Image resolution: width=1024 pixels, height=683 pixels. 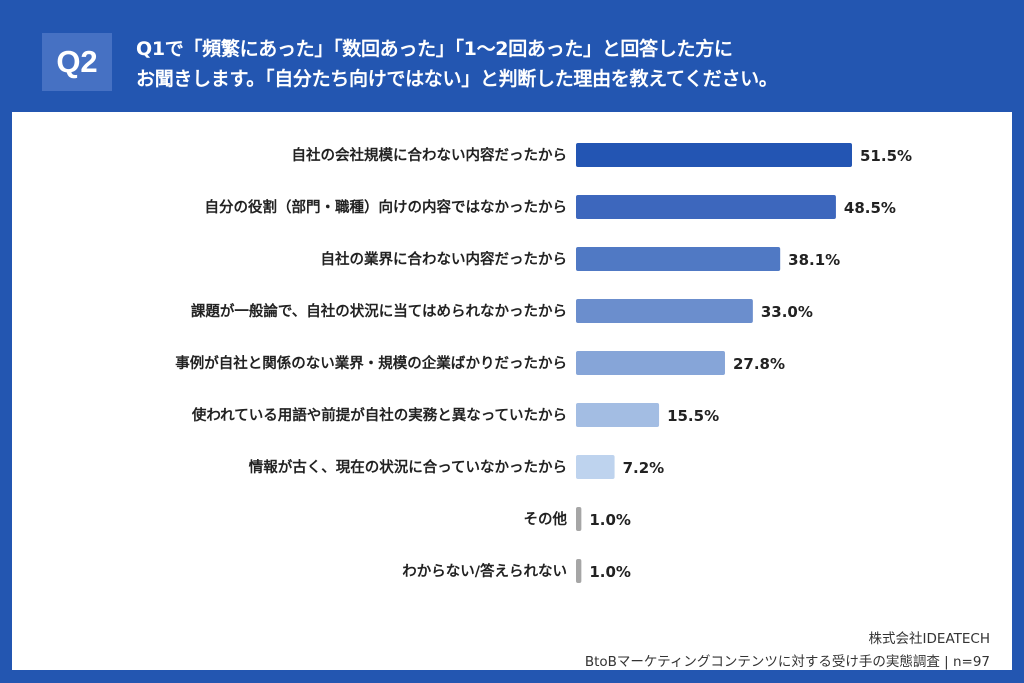 What do you see at coordinates (929, 639) in the screenshot?
I see `footer-company: 株式会社IDEATECH` at bounding box center [929, 639].